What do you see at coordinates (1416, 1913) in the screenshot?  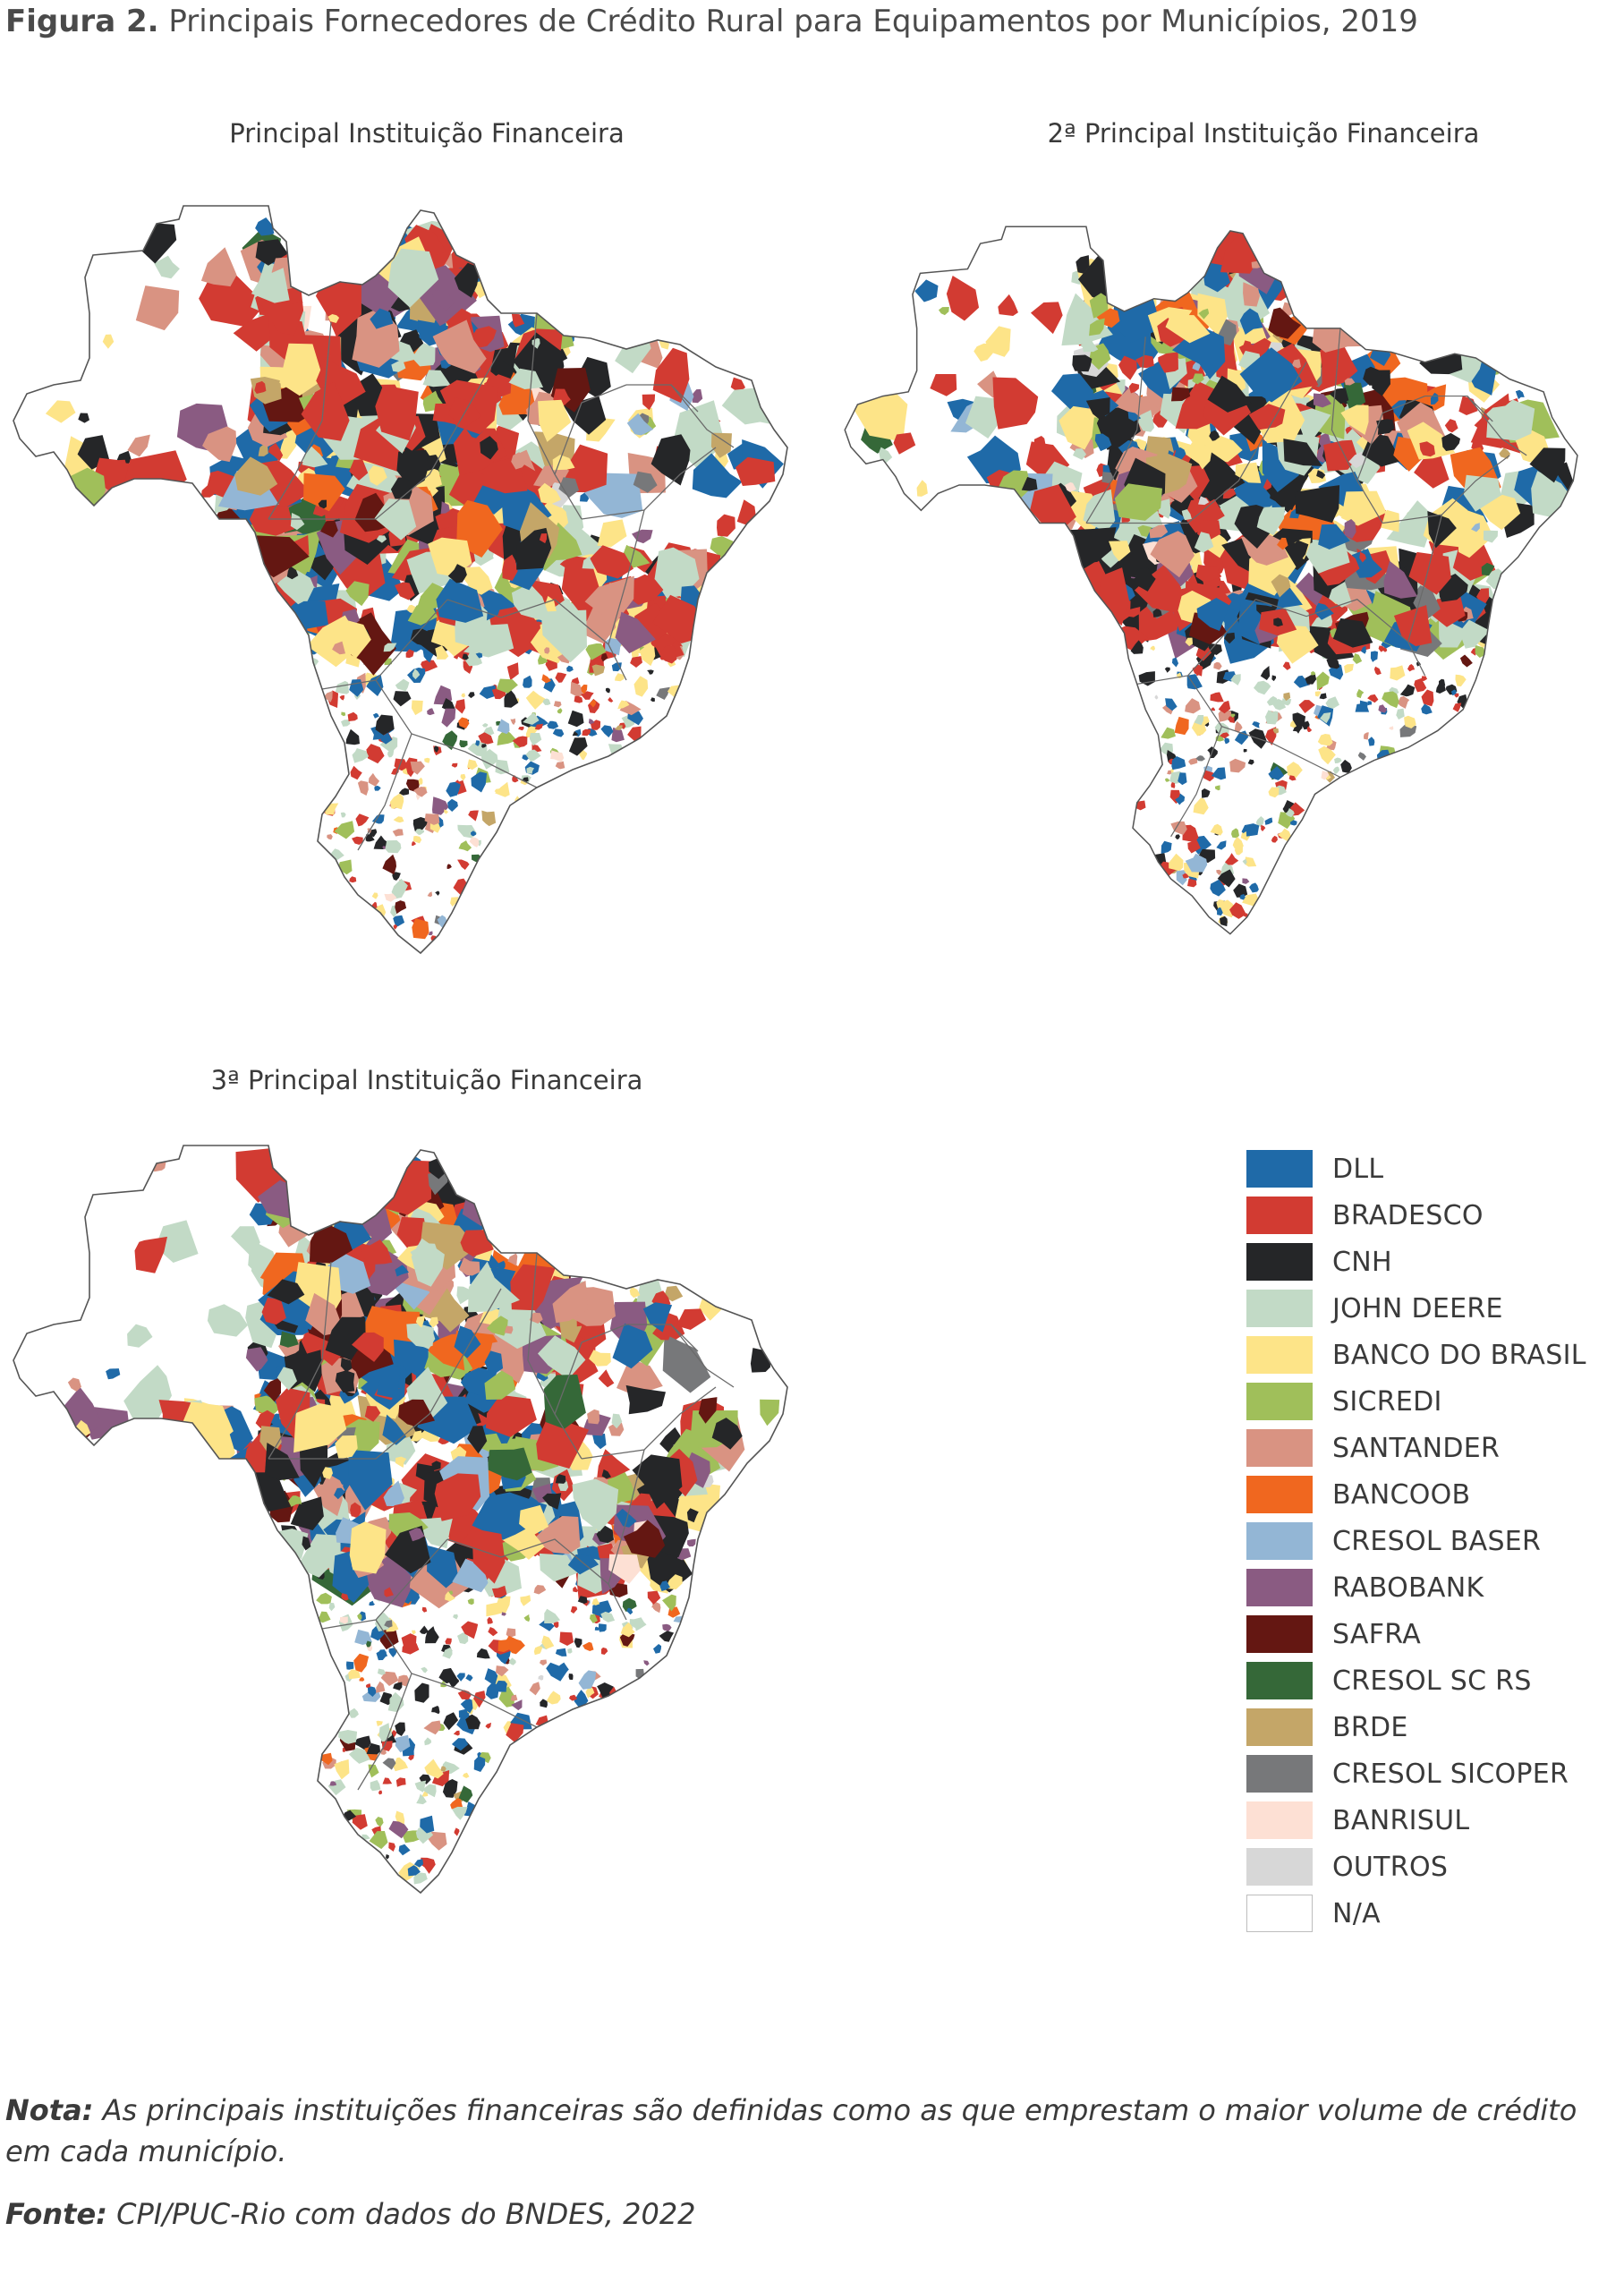 I see `legend-item: N/A` at bounding box center [1416, 1913].